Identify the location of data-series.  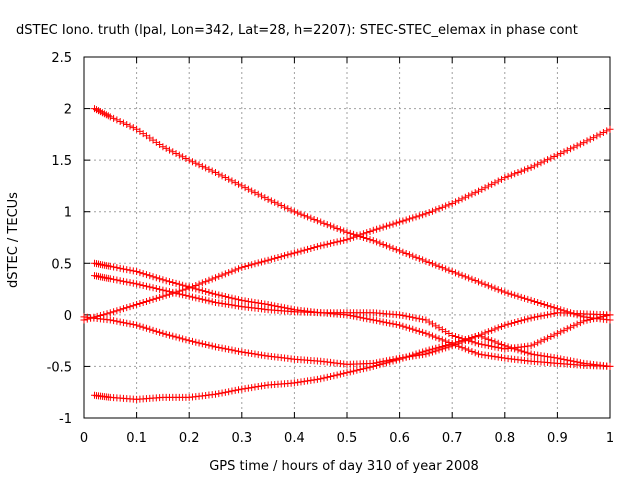
(352, 312).